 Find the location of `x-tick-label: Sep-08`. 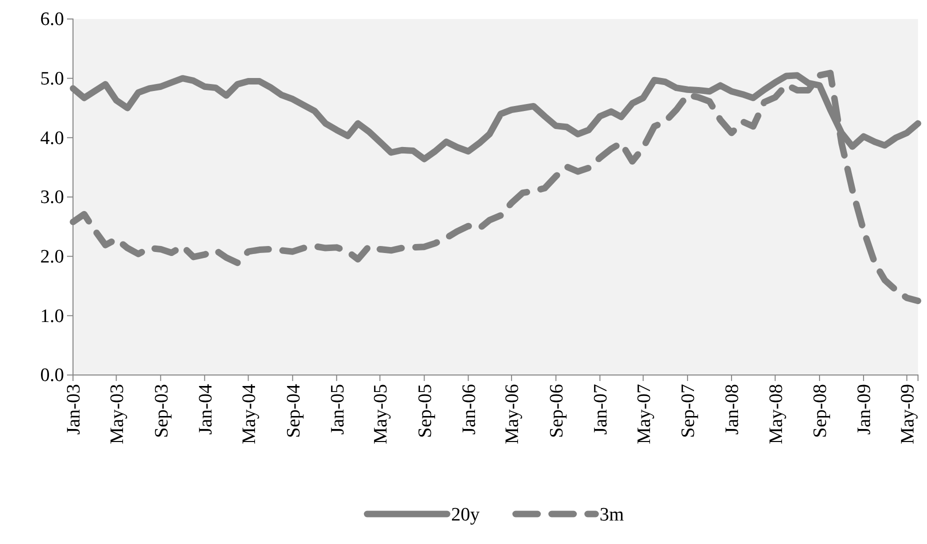

x-tick-label: Sep-08 is located at coordinates (821, 411).